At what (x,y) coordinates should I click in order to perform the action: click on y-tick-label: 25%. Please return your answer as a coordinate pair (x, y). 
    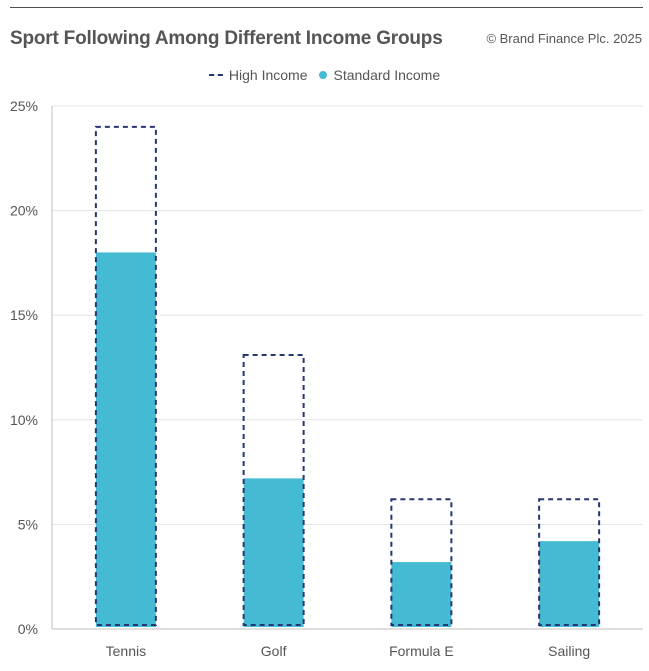
    Looking at the image, I should click on (24, 106).